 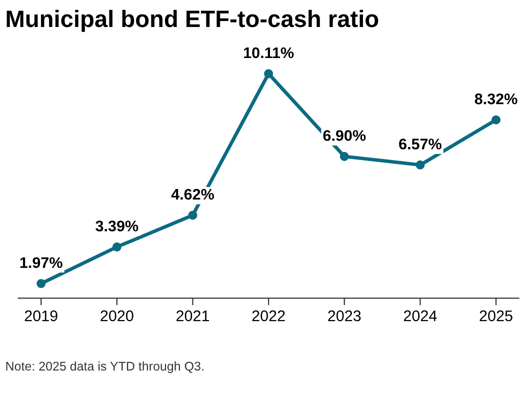 What do you see at coordinates (420, 144) in the screenshot?
I see `data-label: 6.57%` at bounding box center [420, 144].